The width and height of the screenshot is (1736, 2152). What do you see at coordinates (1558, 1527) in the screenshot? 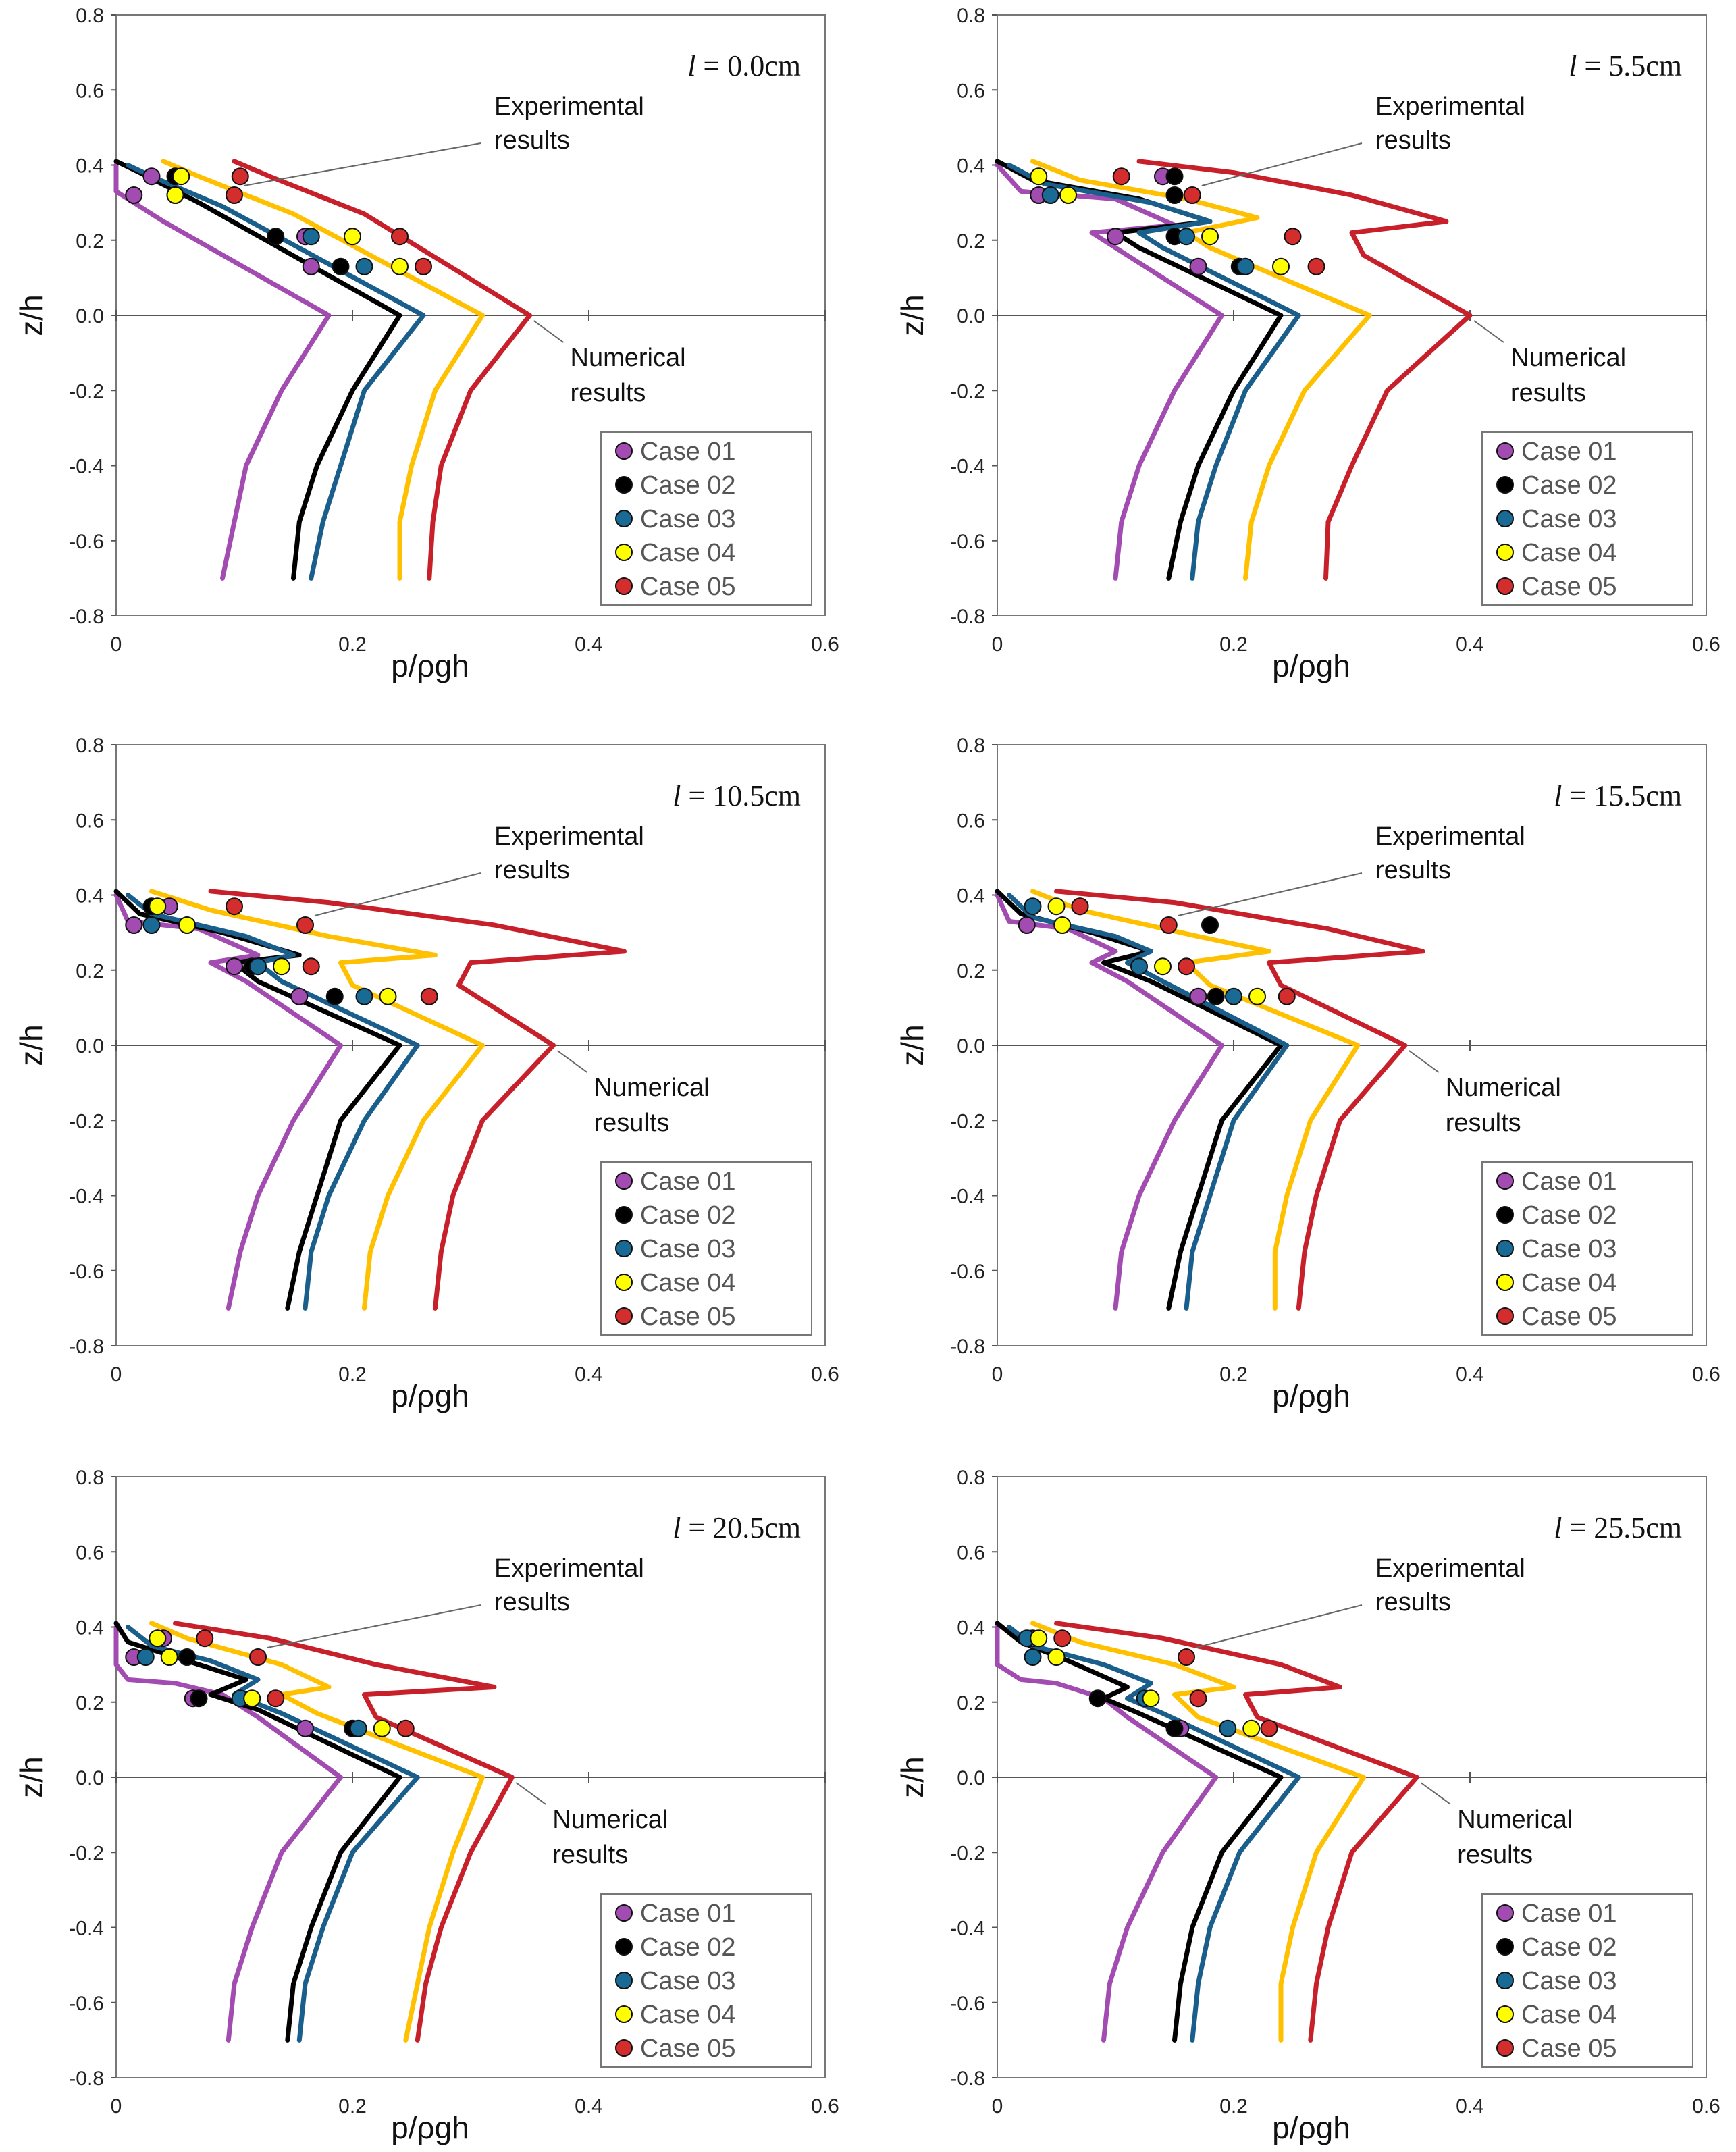
I see `panel-title-variable: l` at bounding box center [1558, 1527].